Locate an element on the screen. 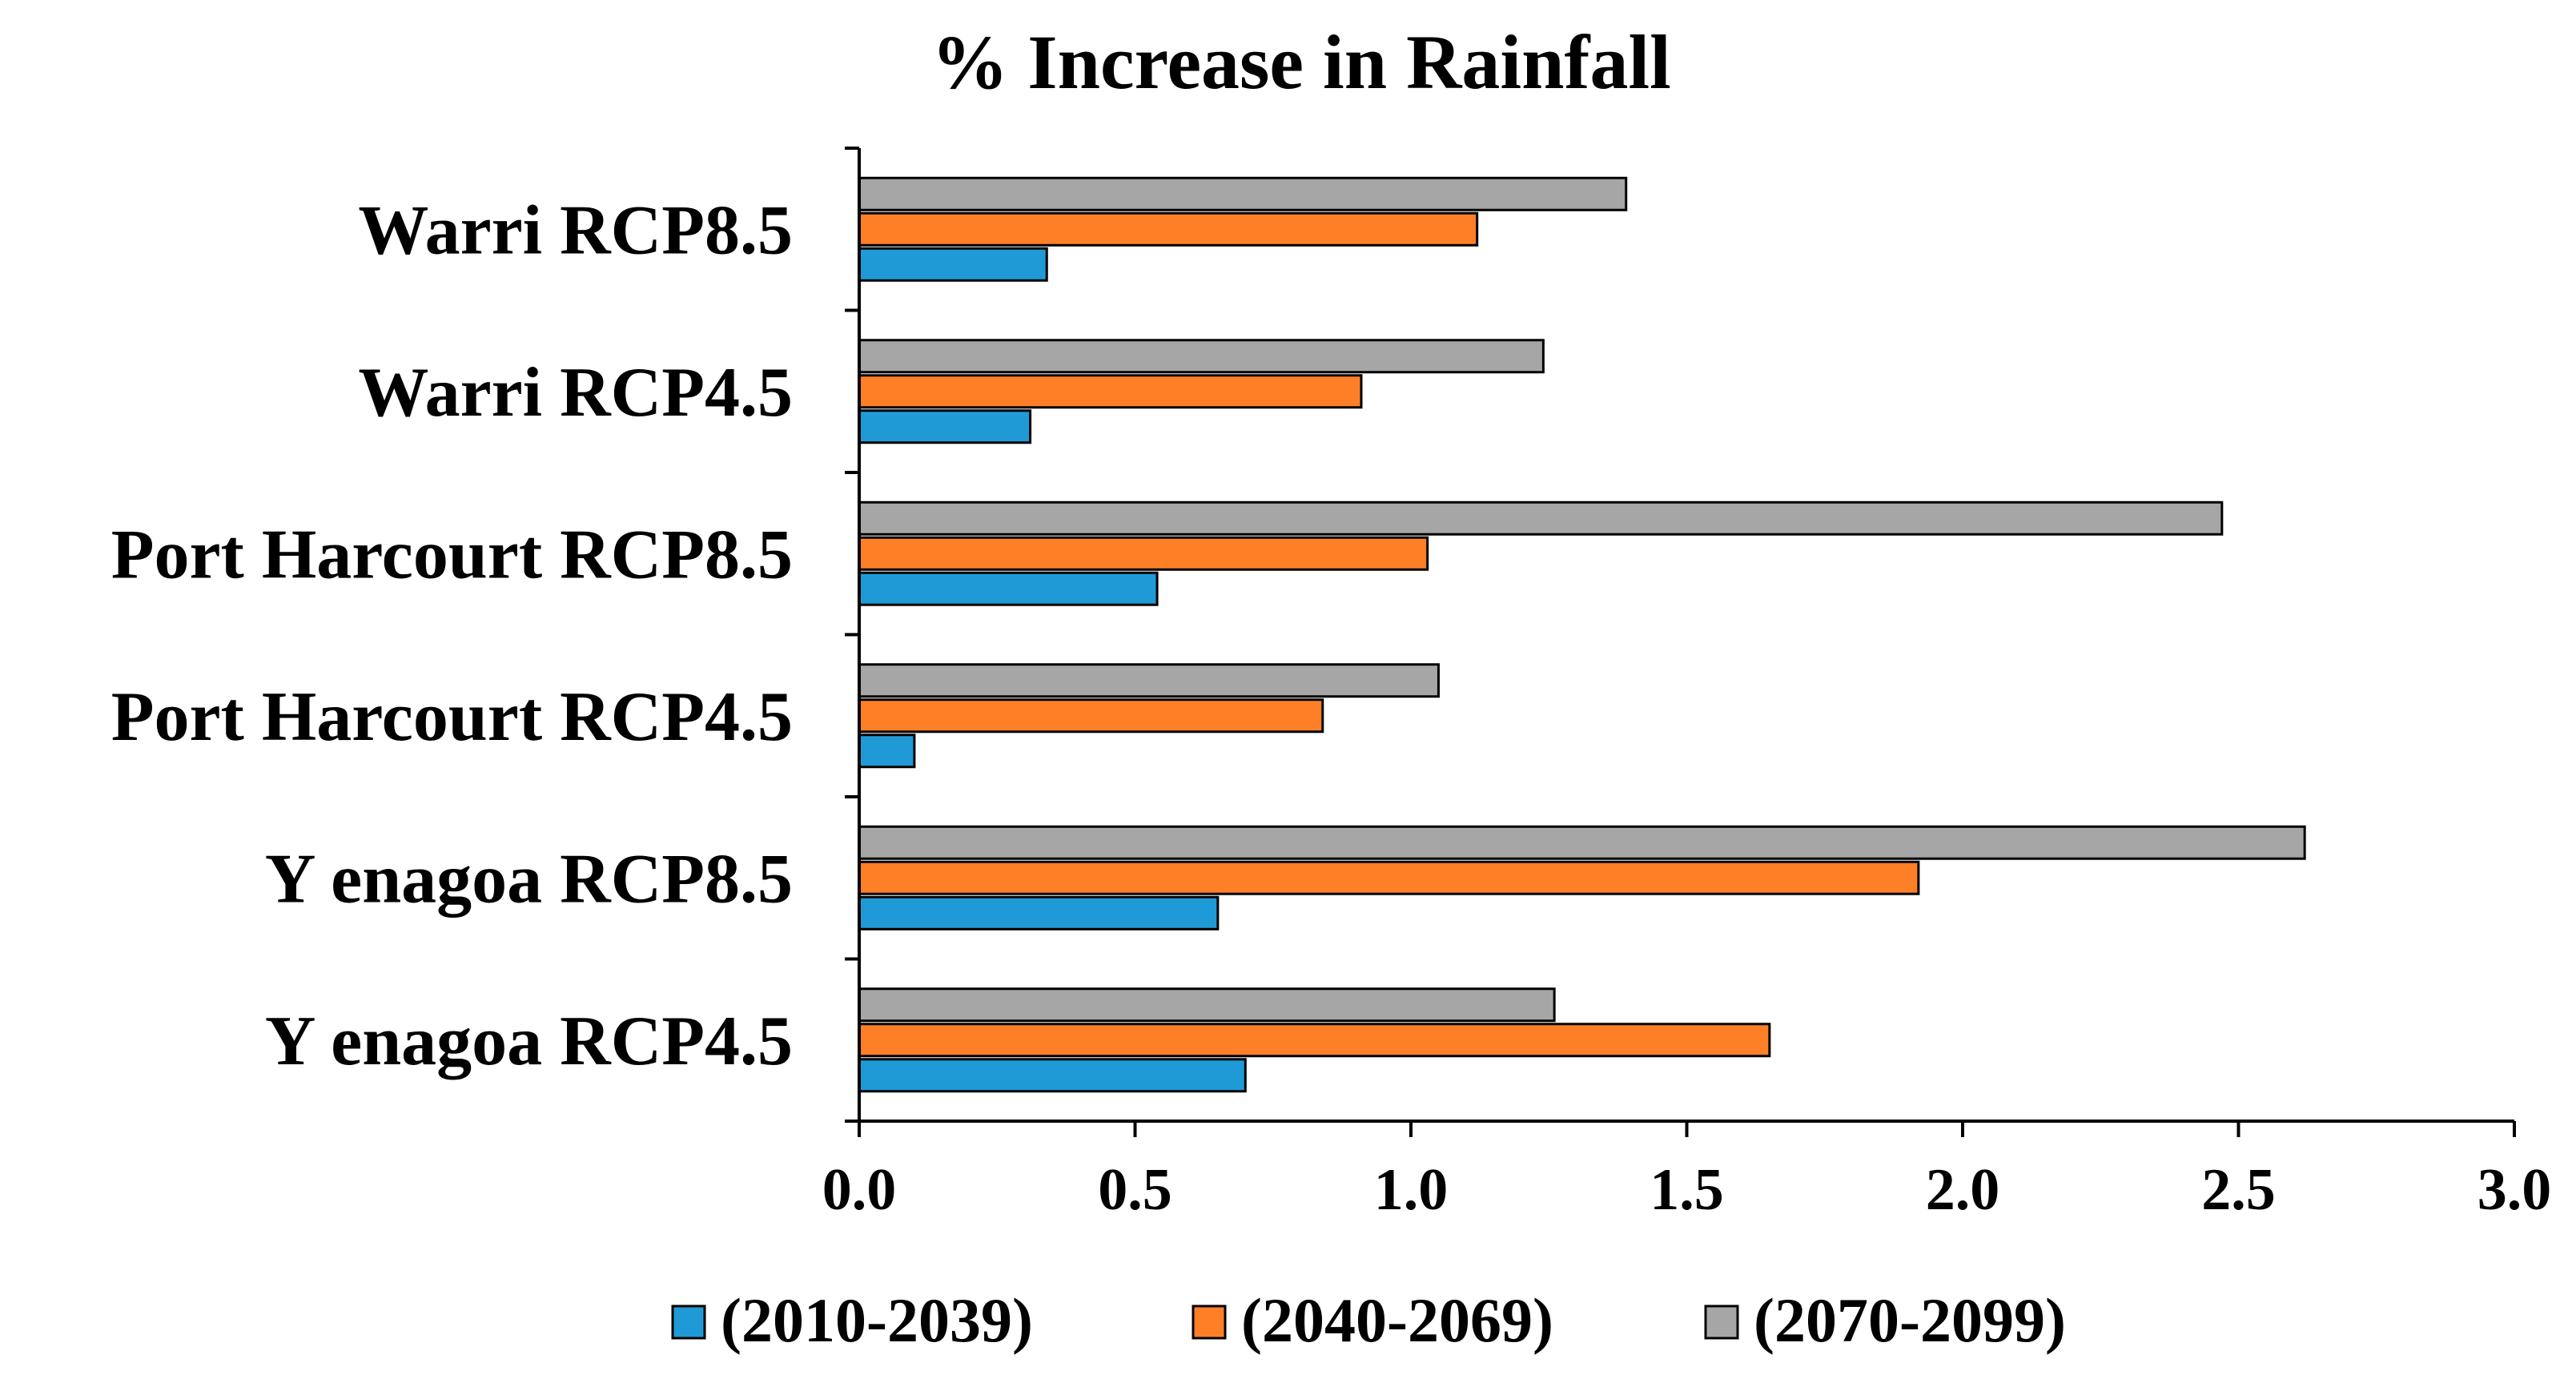  category-label: Warri RCP4.5 is located at coordinates (575, 393).